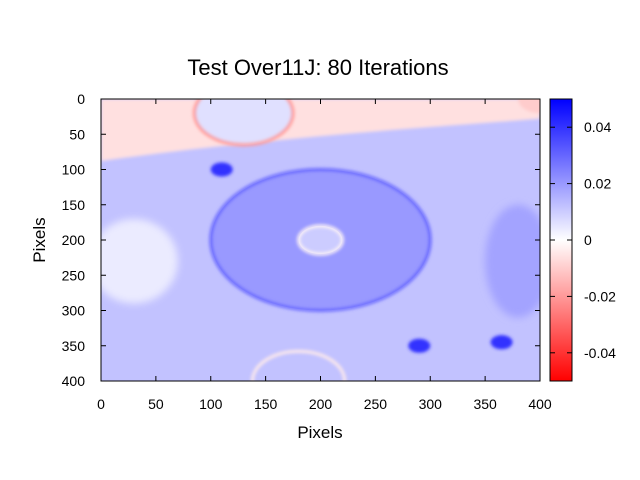 Image resolution: width=640 pixels, height=480 pixels. I want to click on x-tick-label: 350, so click(485, 404).